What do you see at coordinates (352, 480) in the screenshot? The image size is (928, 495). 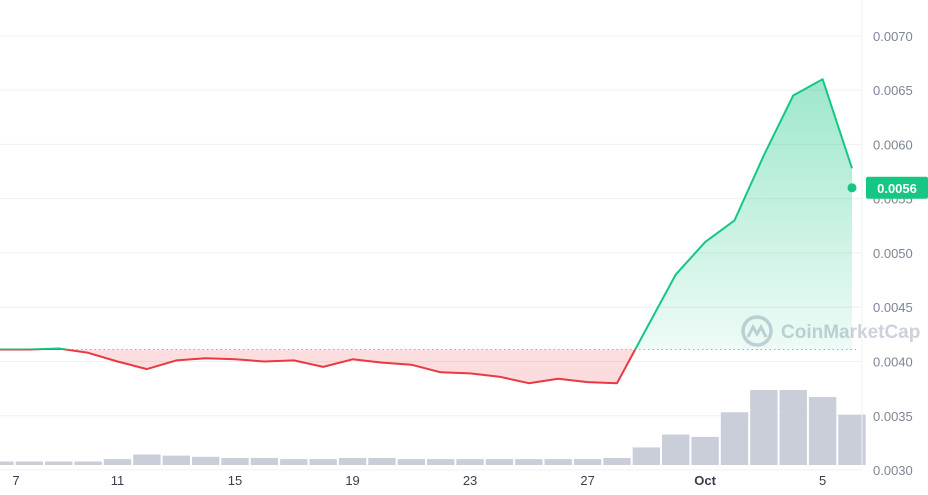 I see `x-tick-label: 19` at bounding box center [352, 480].